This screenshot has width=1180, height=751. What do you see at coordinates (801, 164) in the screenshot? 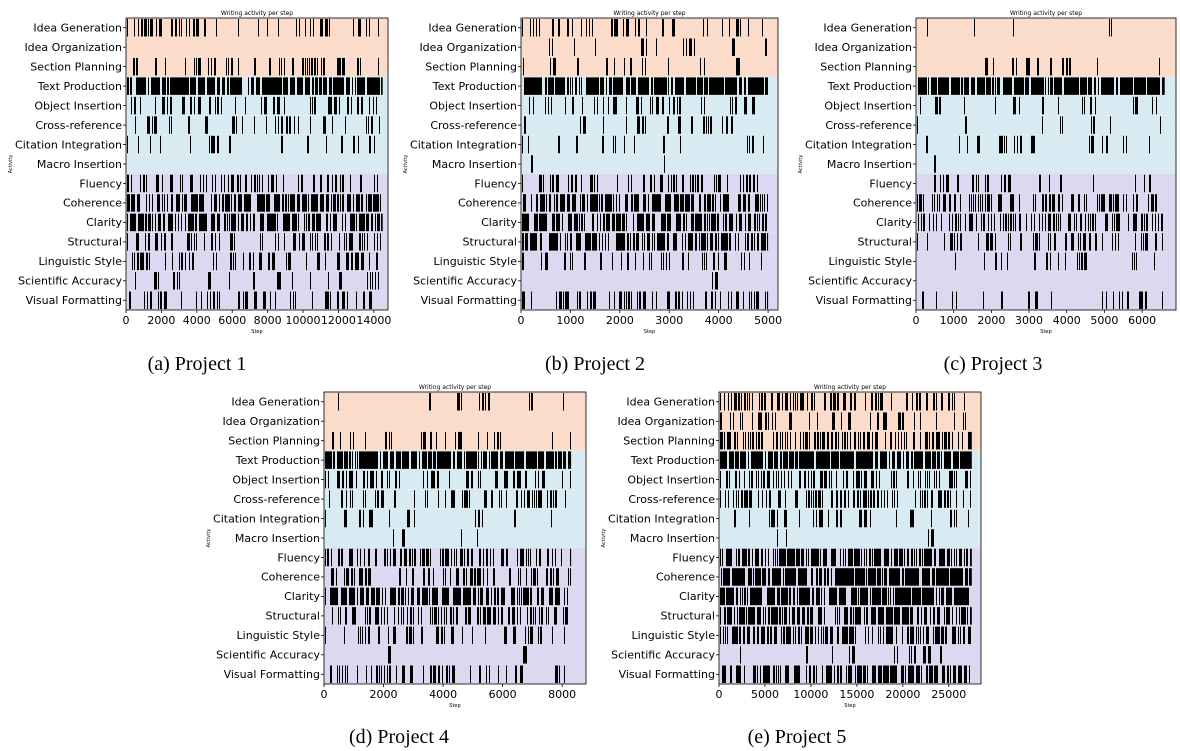
I see `y-axis-label: Activity` at bounding box center [801, 164].